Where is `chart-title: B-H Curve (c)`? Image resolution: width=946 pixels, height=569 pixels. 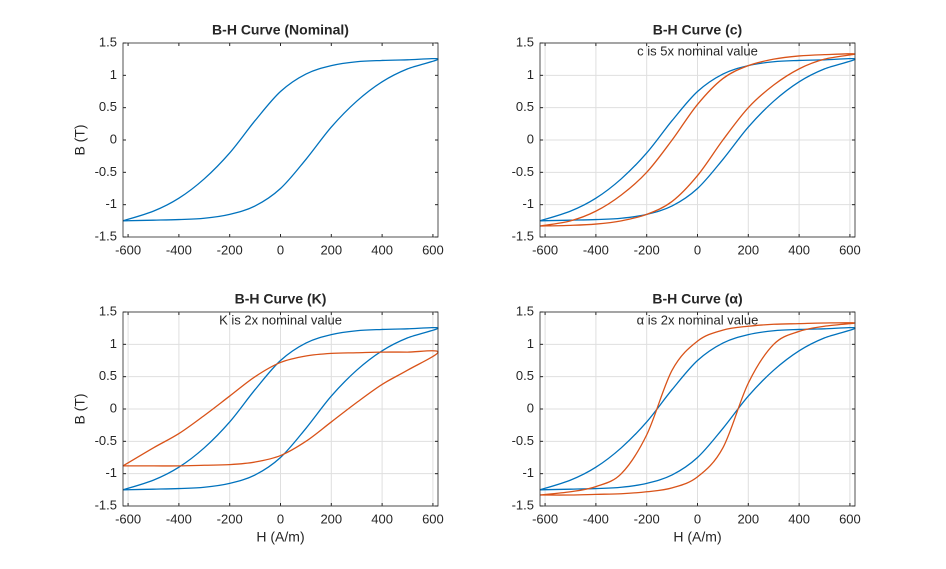 chart-title: B-H Curve (c) is located at coordinates (697, 30).